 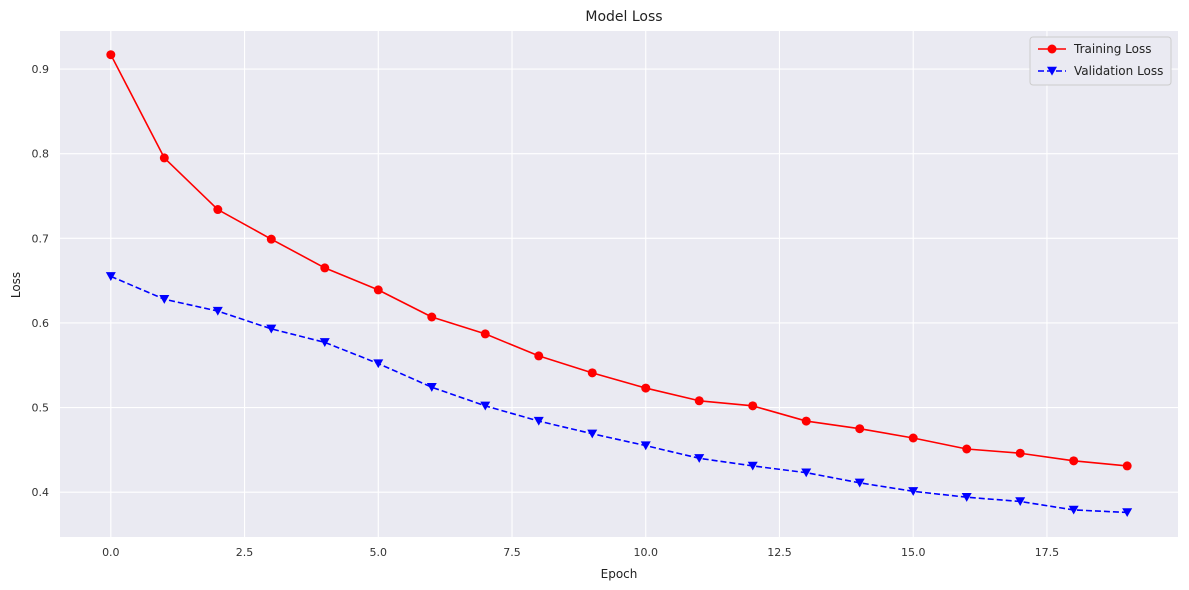 I want to click on y-tick-label: 0.9, so click(x=41, y=69).